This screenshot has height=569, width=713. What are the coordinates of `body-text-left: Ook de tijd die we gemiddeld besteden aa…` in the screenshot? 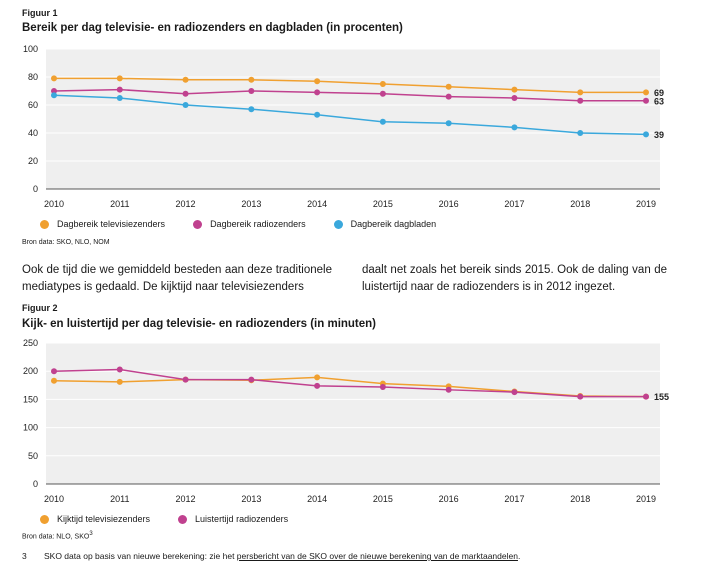 It's located at (177, 278).